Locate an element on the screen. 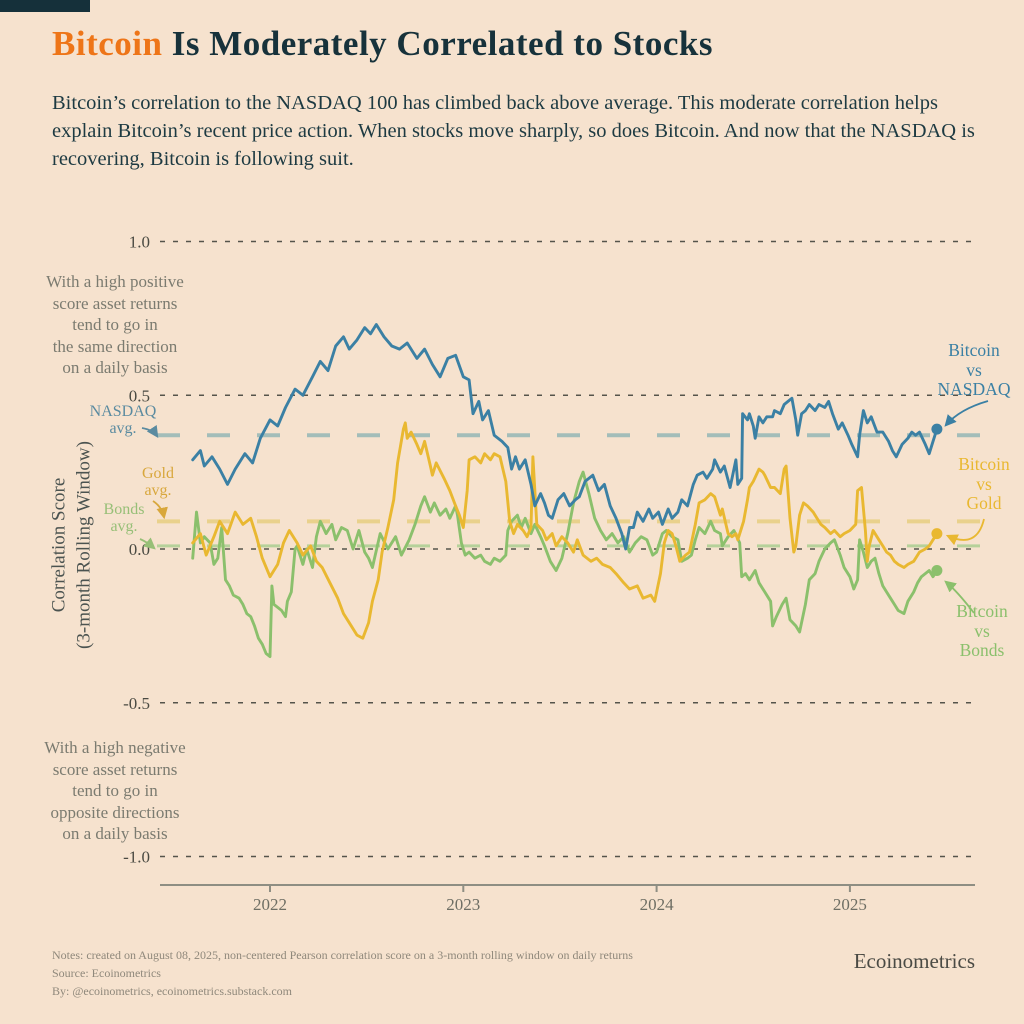 Image resolution: width=1024 pixels, height=1024 pixels. series-end-dot-bitcoin-vs-gold is located at coordinates (937, 534).